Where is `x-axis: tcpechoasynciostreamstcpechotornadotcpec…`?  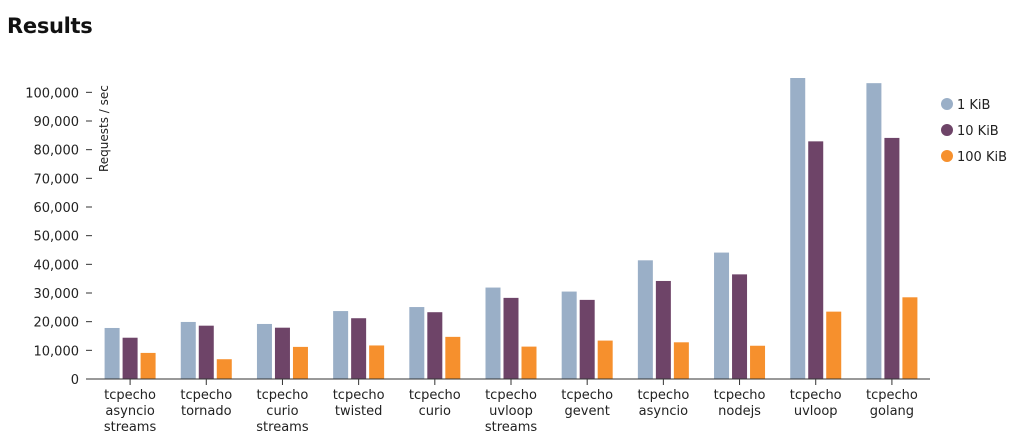
x-axis: tcpechoasynciostreamstcpechotornadotcpec… is located at coordinates (511, 406).